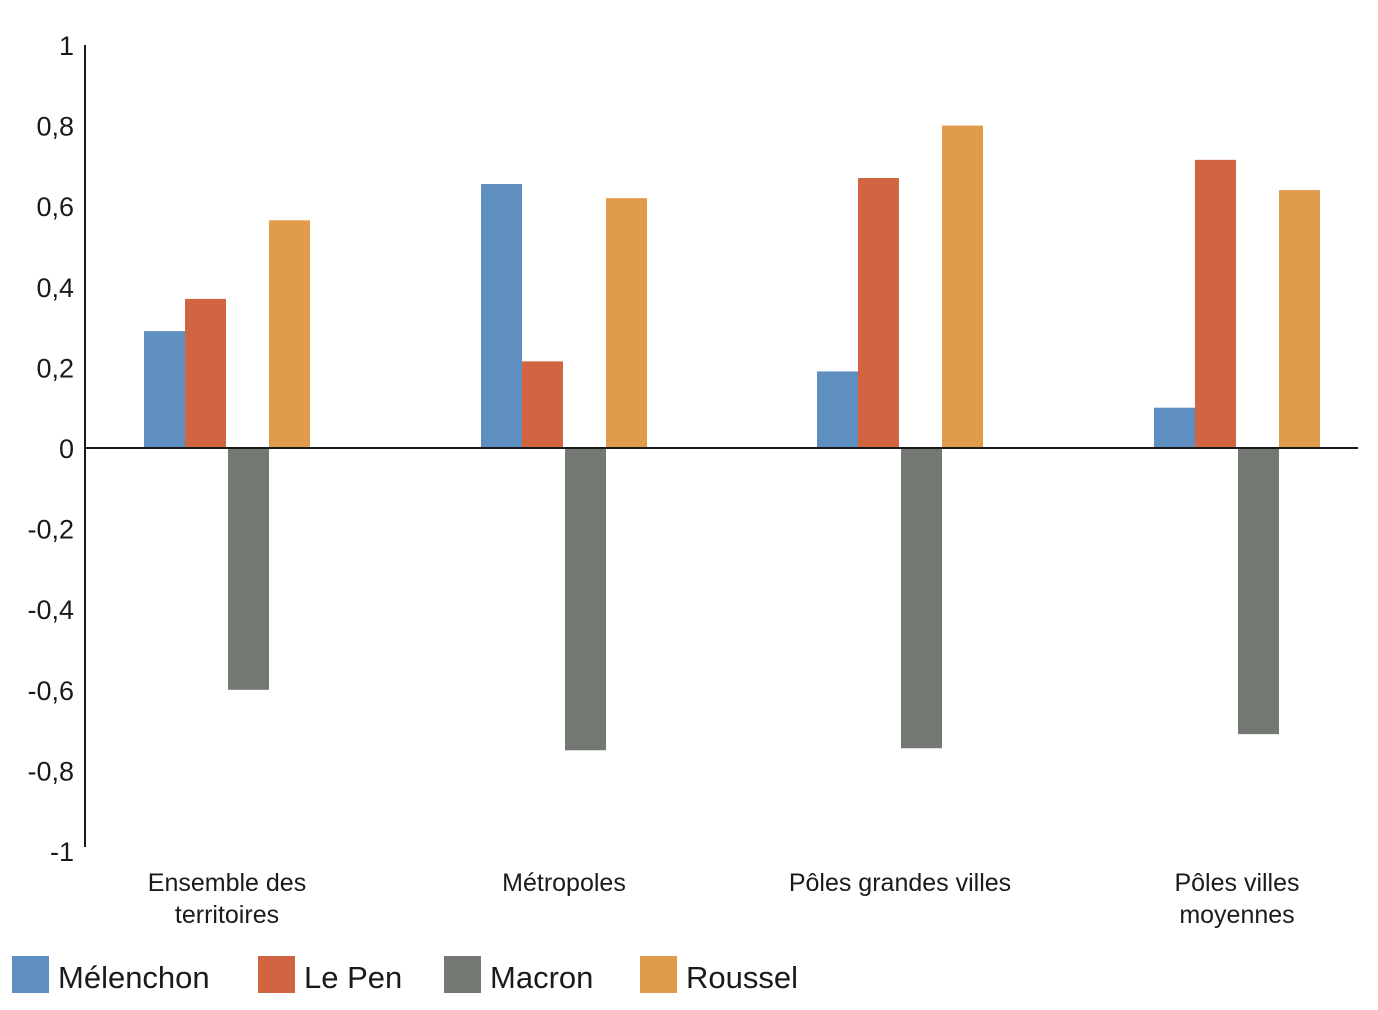 This screenshot has height=1010, width=1378. What do you see at coordinates (50, 610) in the screenshot?
I see `y-tick-label: -0,4` at bounding box center [50, 610].